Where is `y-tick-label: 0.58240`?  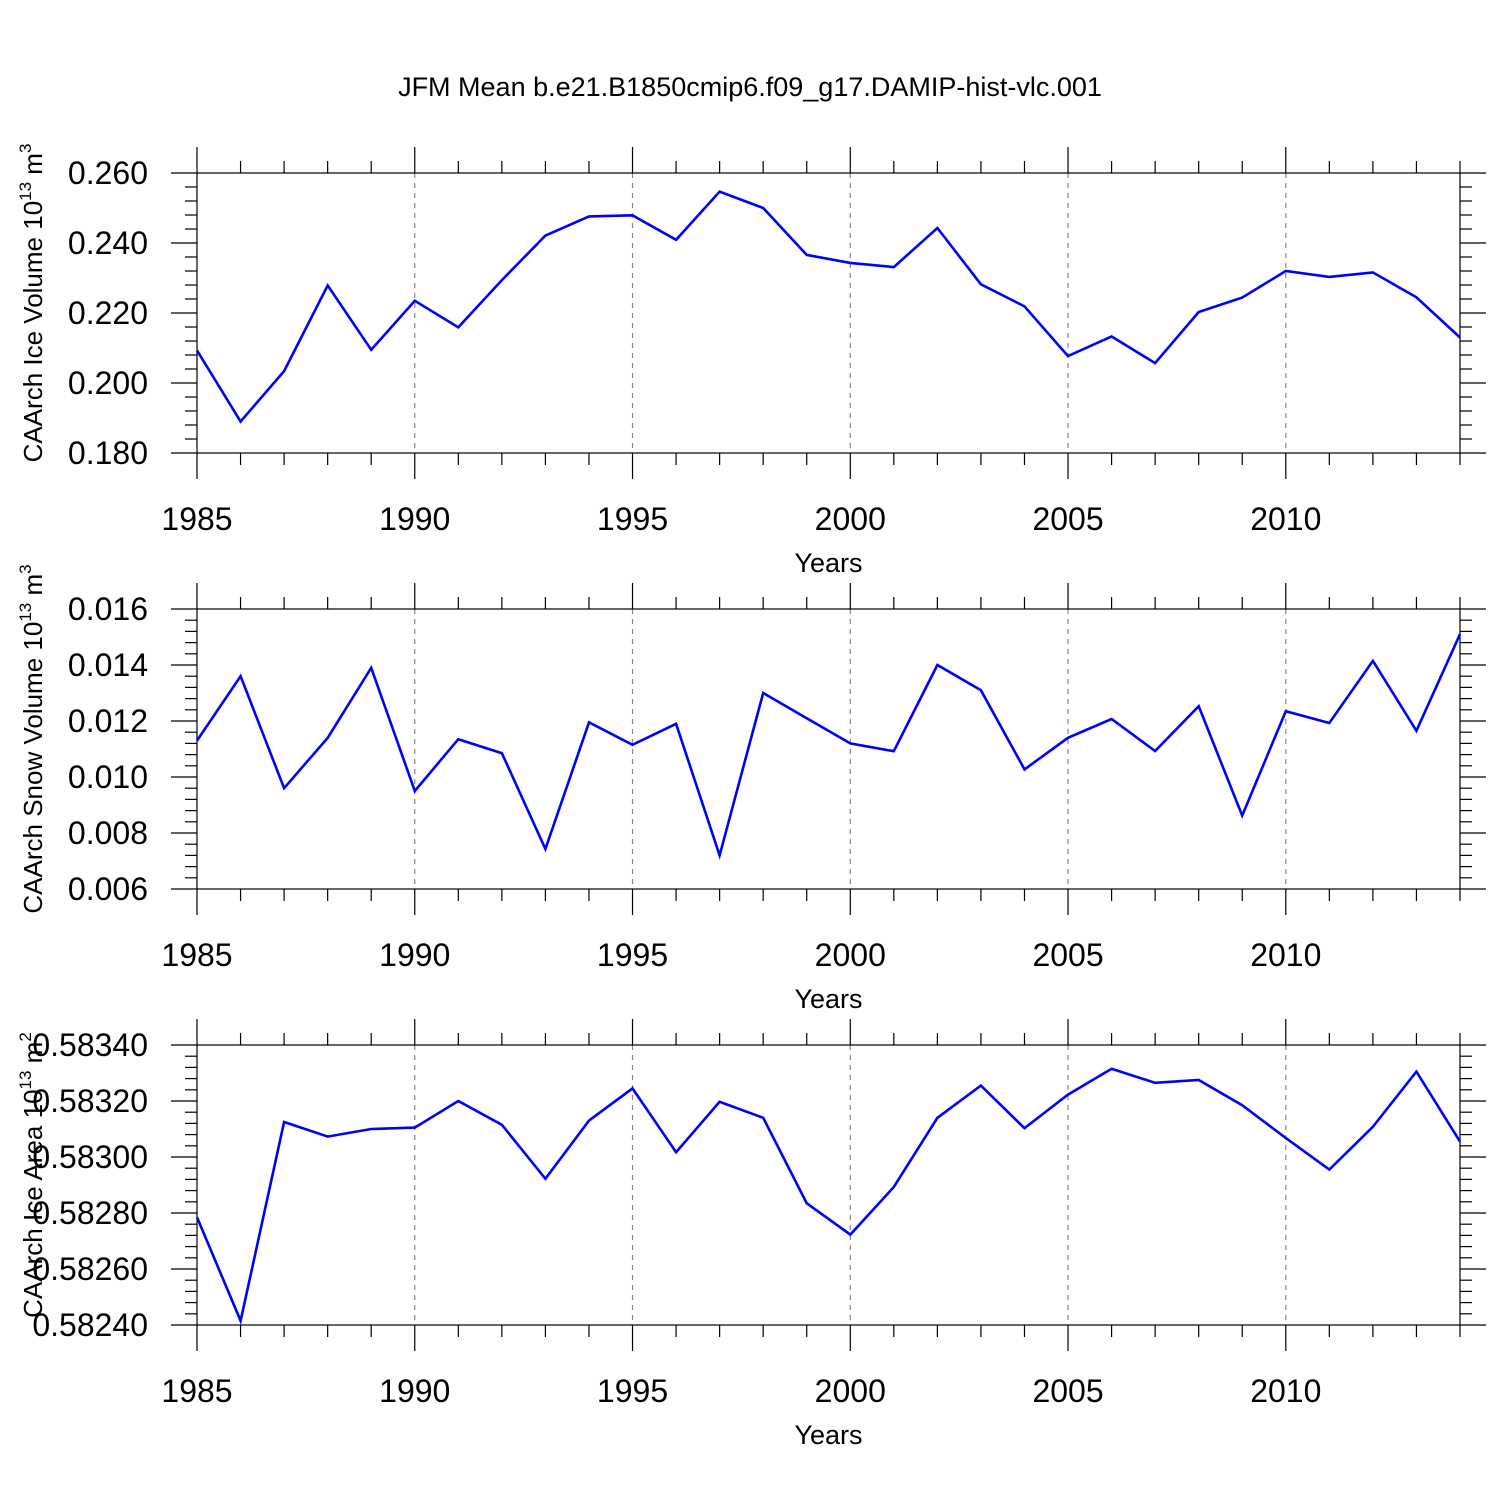 y-tick-label: 0.58240 is located at coordinates (90, 1325).